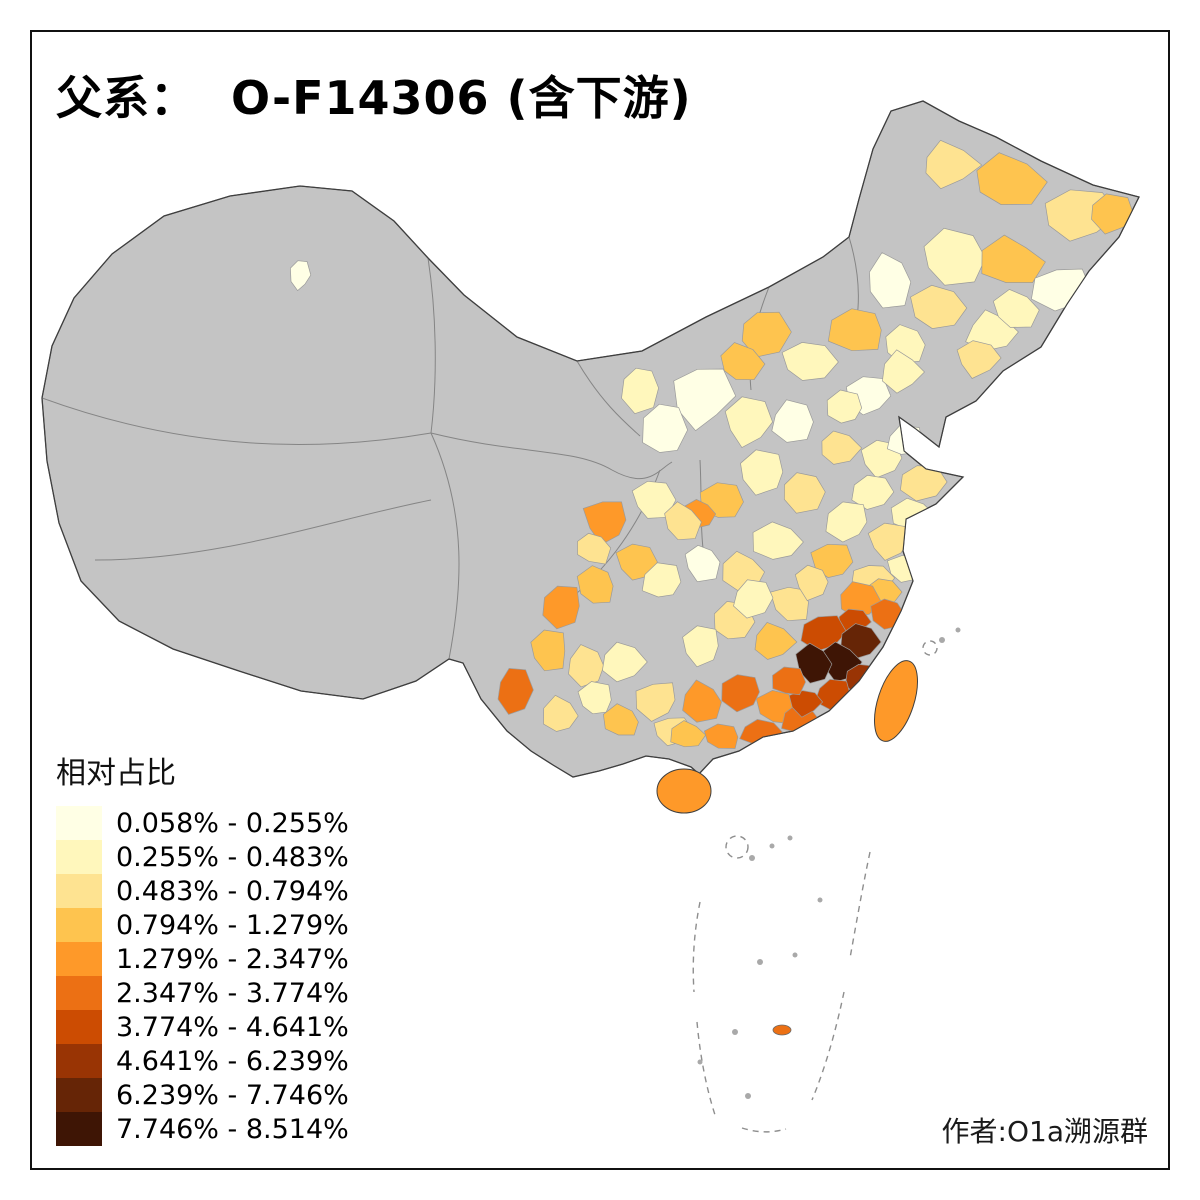  I want to click on legend-label: 6.239% - 7.746%, so click(232, 1095).